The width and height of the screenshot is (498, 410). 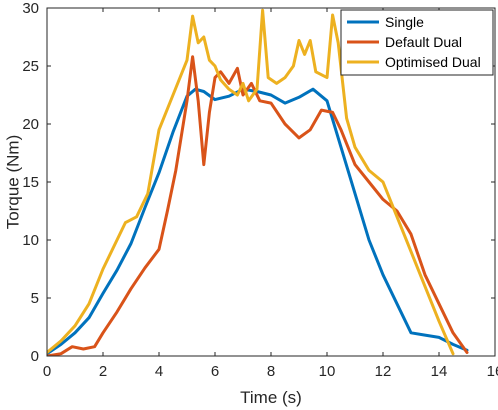 I want to click on y-axis-label: Torque (Nm), so click(x=12, y=182).